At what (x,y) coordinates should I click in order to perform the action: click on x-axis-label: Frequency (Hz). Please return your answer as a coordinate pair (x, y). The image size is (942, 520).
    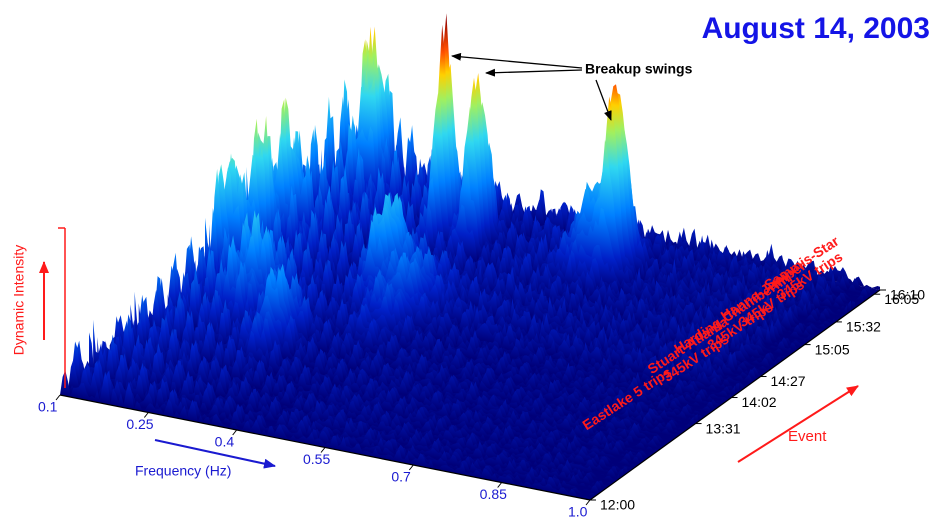
    Looking at the image, I should click on (183, 471).